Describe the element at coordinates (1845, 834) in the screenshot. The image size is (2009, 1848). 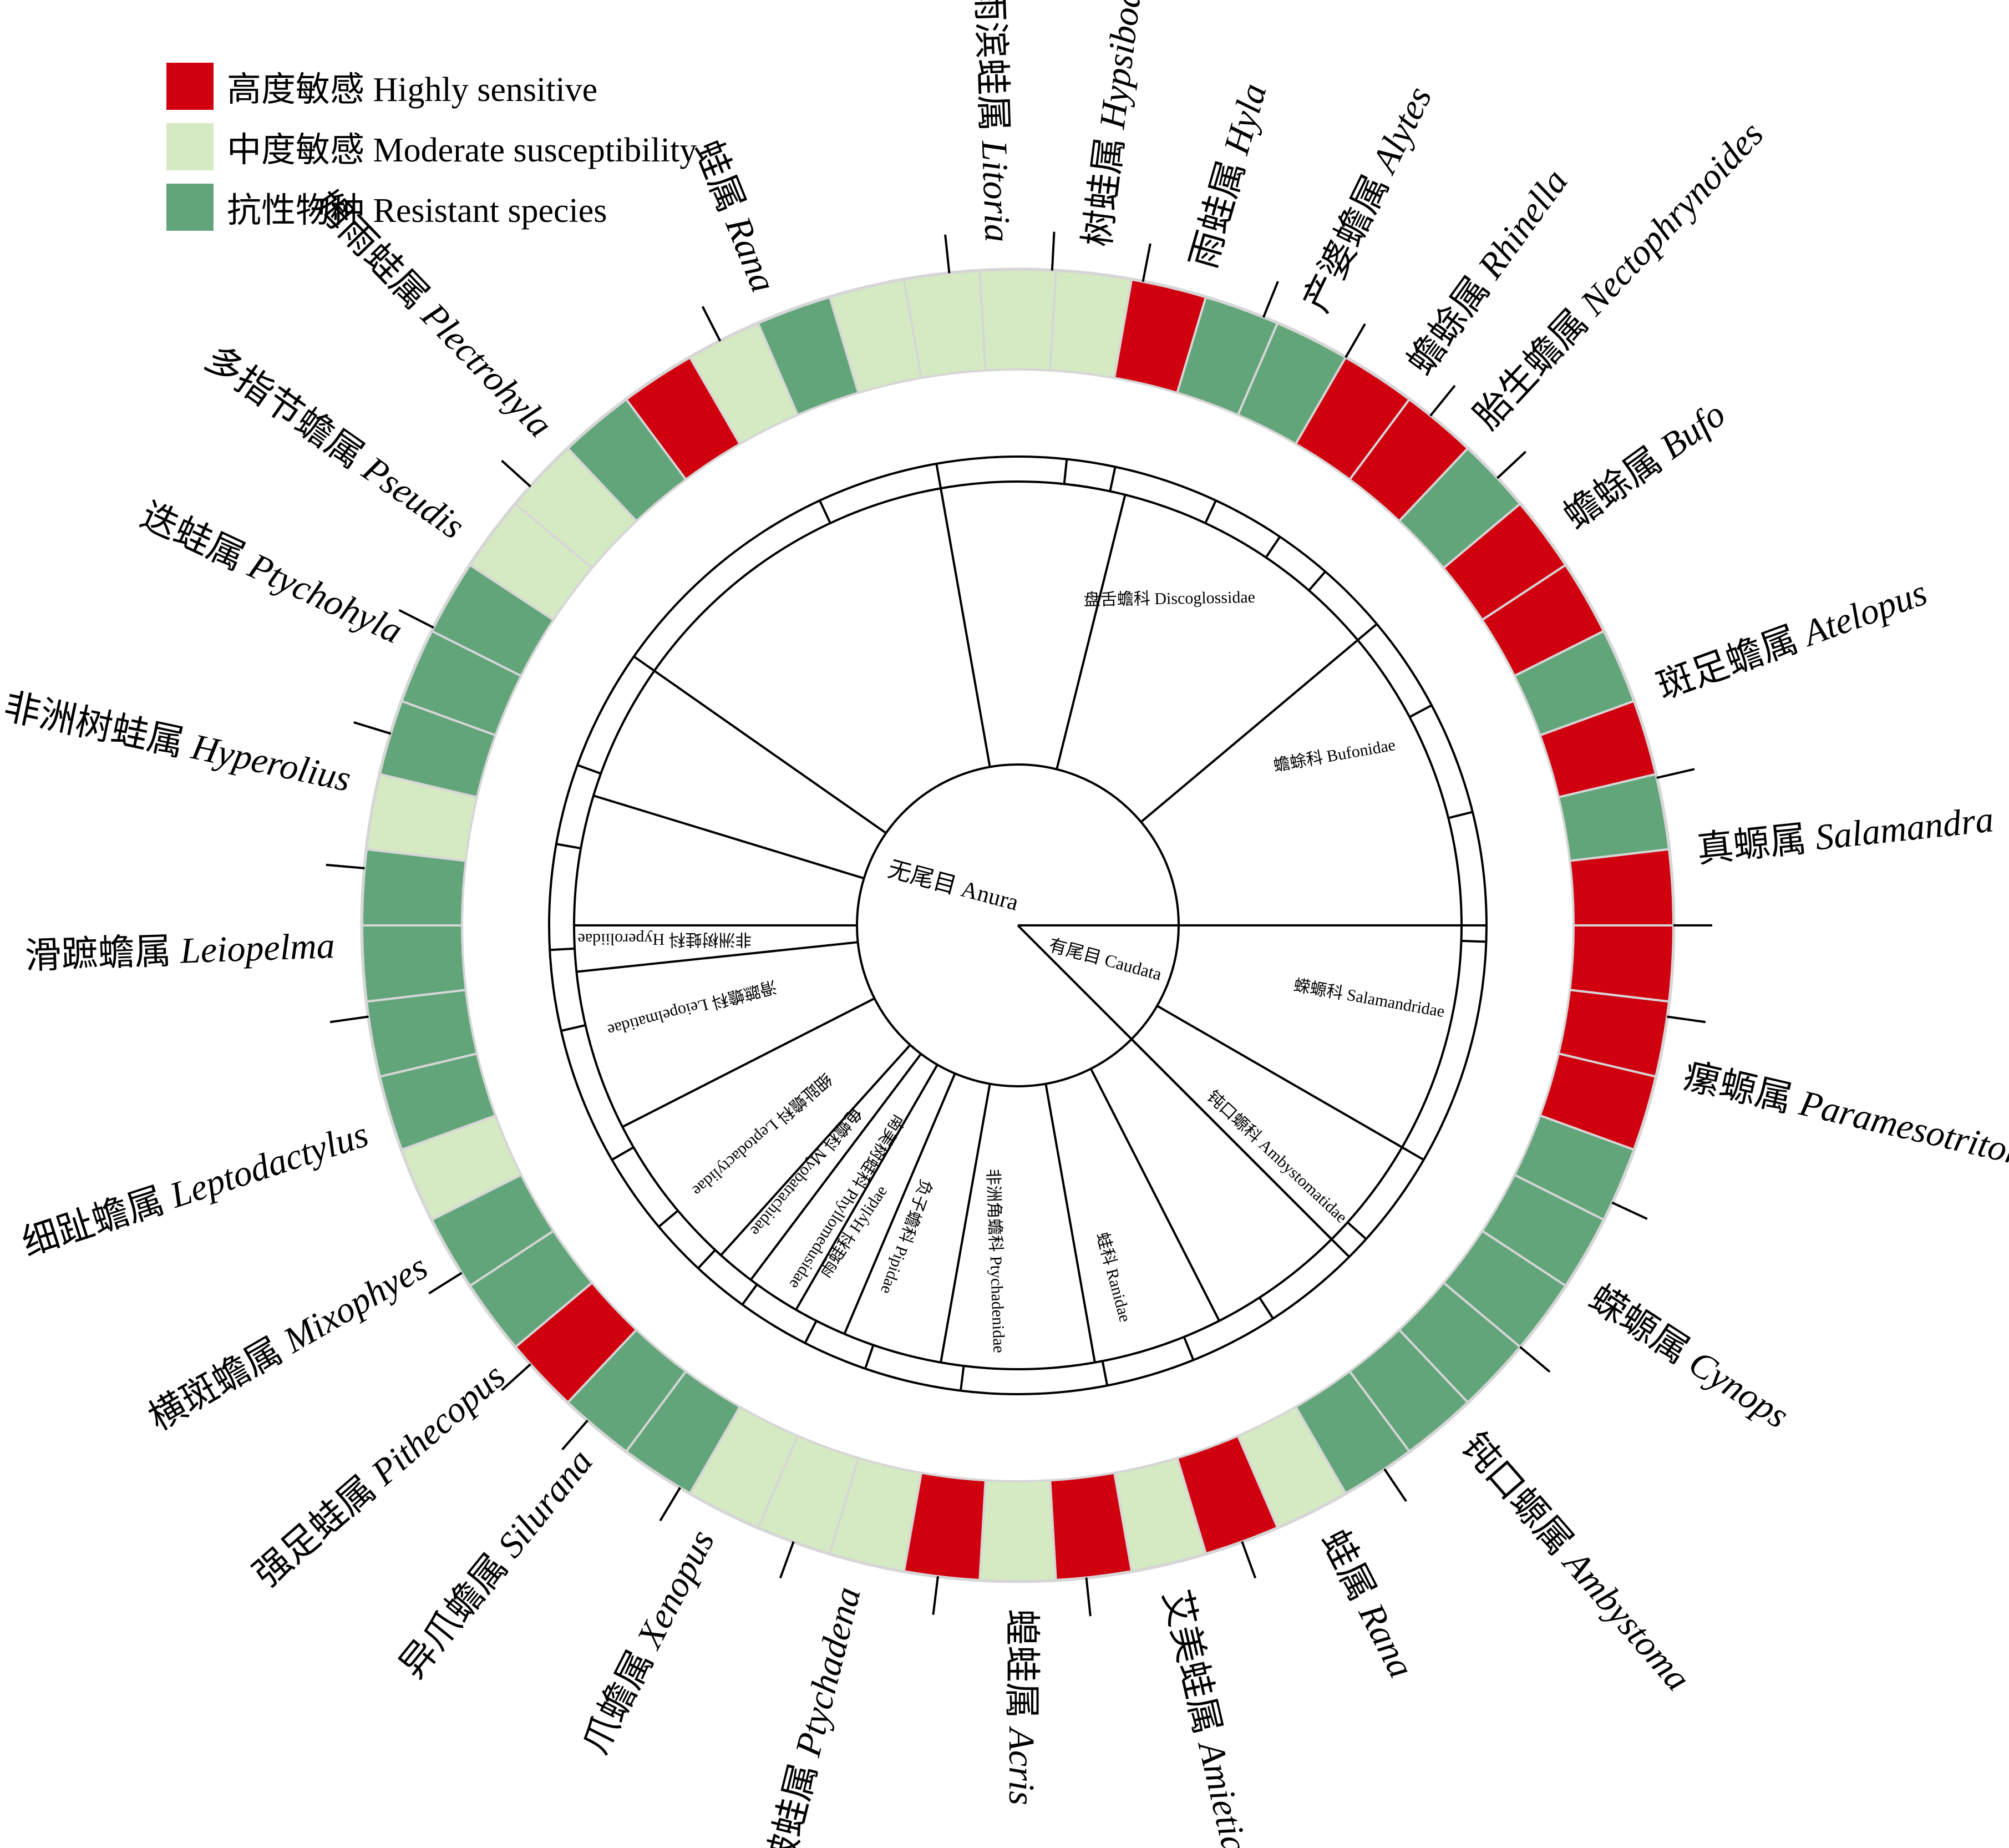
I see `genus-label: 真螈属 Salamandra` at that location.